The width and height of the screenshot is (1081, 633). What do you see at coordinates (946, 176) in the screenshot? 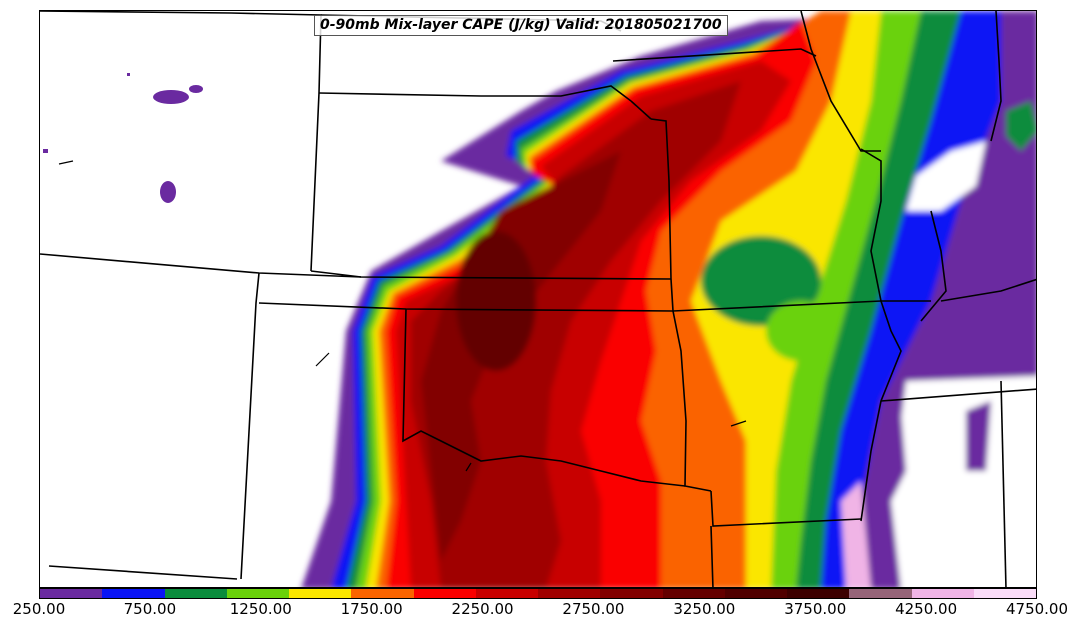
I see `cape-gap-ne` at bounding box center [946, 176].